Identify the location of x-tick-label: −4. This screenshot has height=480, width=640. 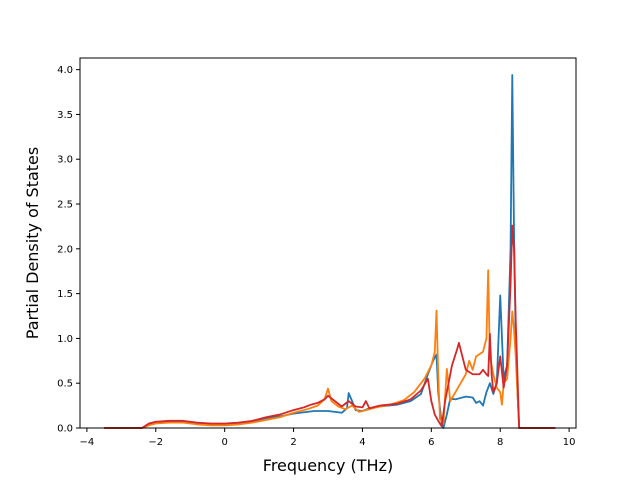
(87, 442).